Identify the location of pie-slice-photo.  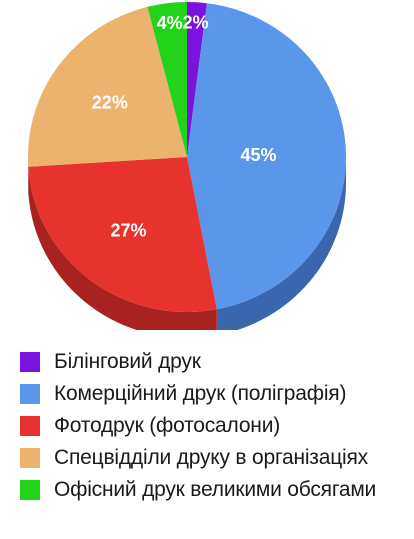
(122, 234).